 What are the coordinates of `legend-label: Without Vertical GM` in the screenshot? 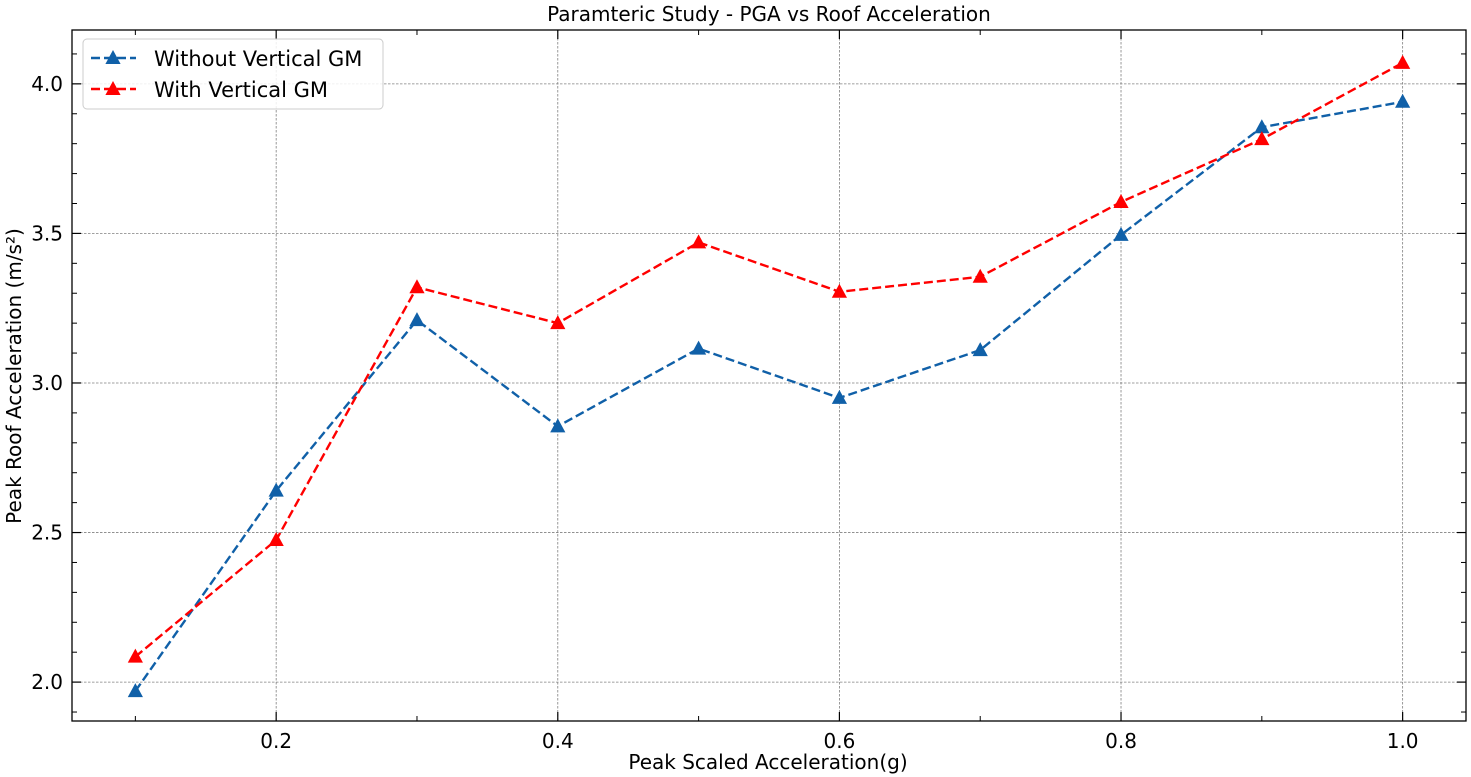 It's located at (258, 59).